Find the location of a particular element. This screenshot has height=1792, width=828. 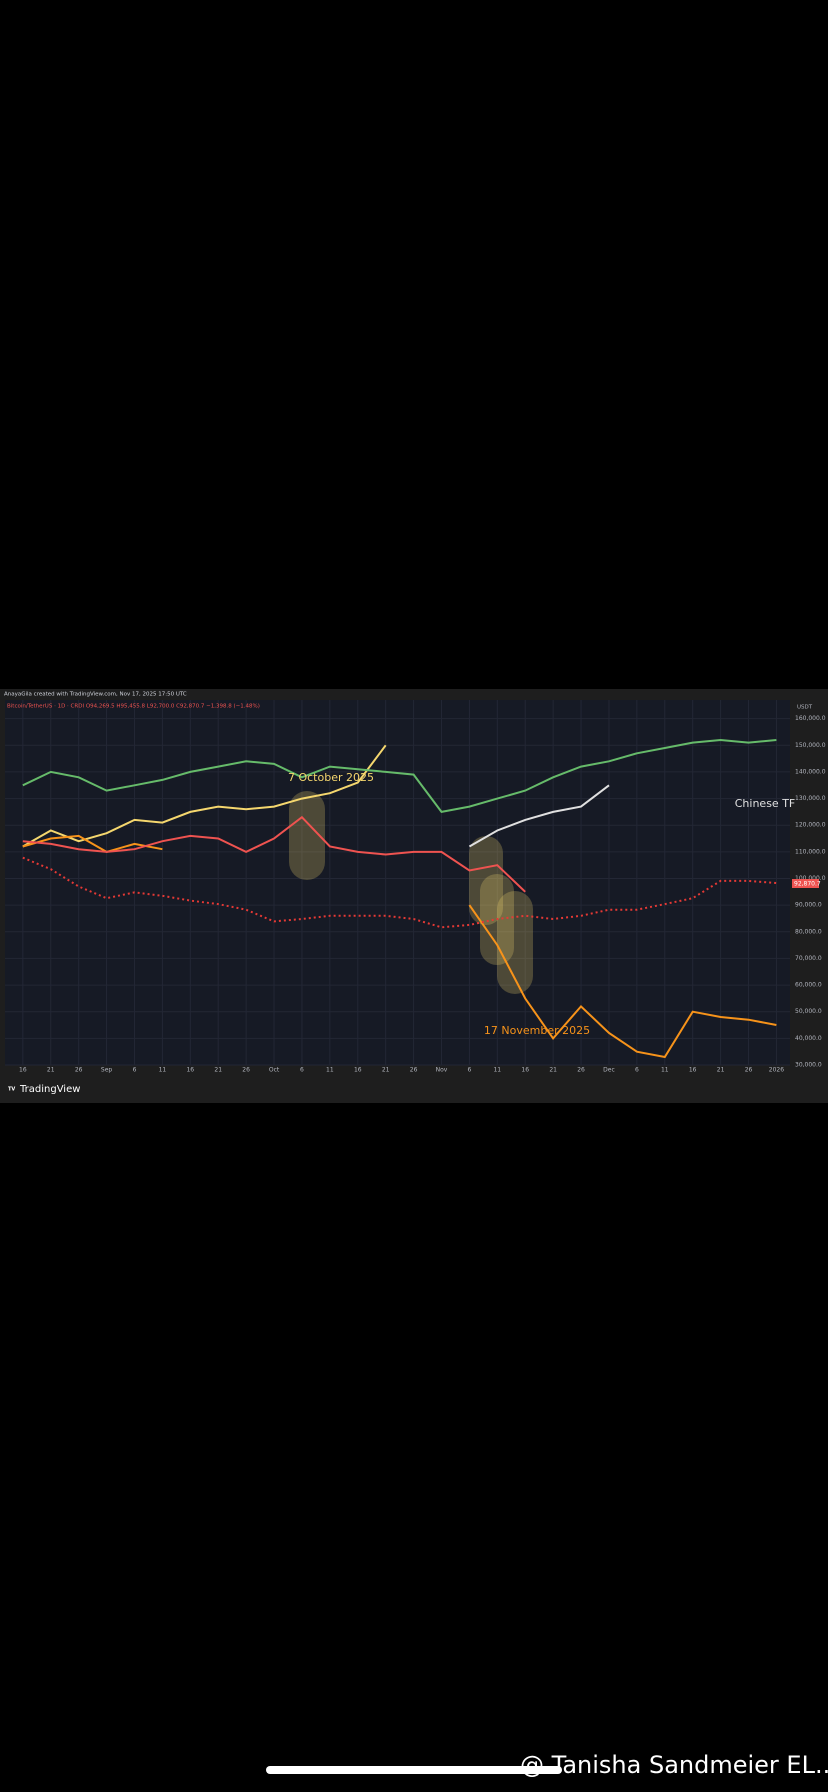

y-tick-label: 110,000.0 is located at coordinates (810, 851).